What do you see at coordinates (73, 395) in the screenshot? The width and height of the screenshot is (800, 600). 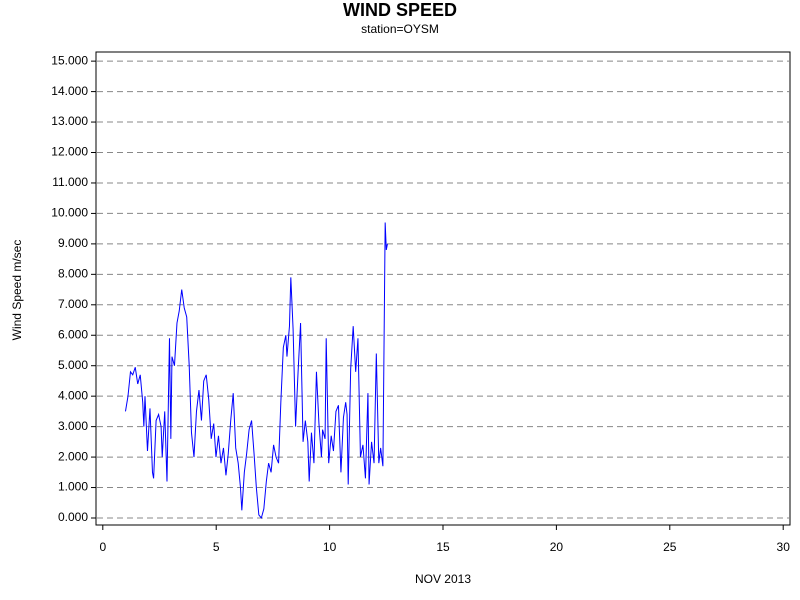 I see `y-tick-label: 4.000` at bounding box center [73, 395].